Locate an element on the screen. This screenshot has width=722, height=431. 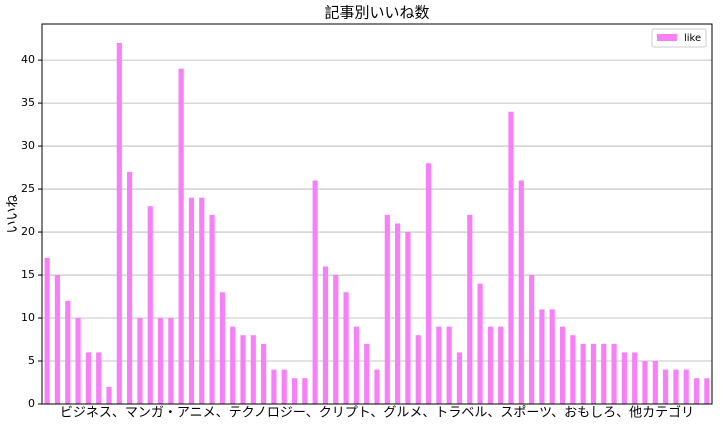
legend-box is located at coordinates (679, 38).